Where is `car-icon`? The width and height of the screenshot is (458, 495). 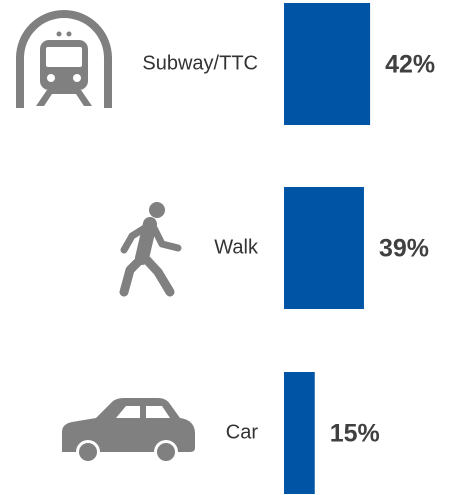 car-icon is located at coordinates (128, 431).